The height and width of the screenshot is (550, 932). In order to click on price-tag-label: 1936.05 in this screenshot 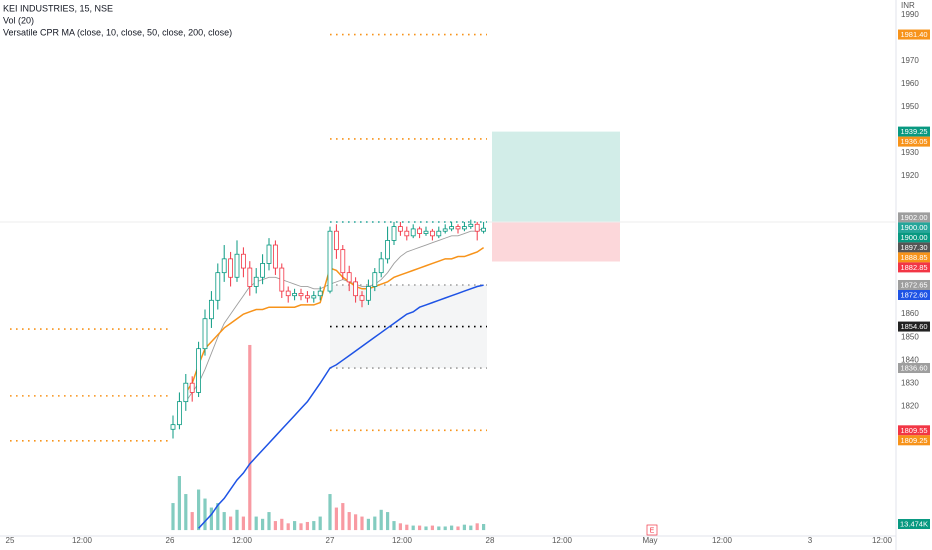, I will do `click(913, 141)`.